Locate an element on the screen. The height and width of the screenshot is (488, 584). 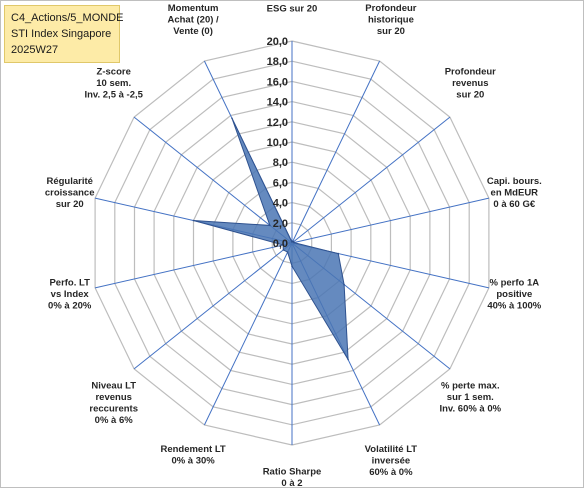
radial-tick-label: 16,0 is located at coordinates (277, 82).